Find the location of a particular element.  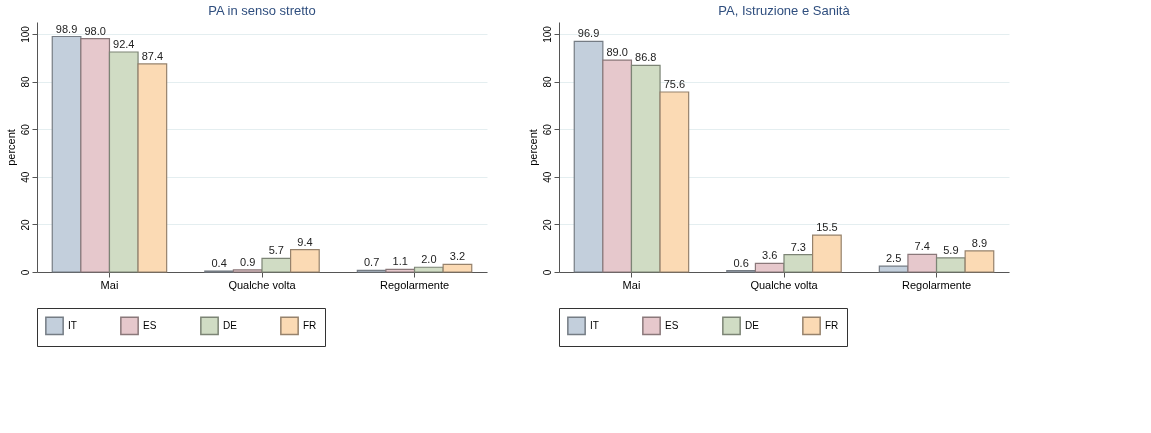

data-label: 0.6 is located at coordinates (741, 262).